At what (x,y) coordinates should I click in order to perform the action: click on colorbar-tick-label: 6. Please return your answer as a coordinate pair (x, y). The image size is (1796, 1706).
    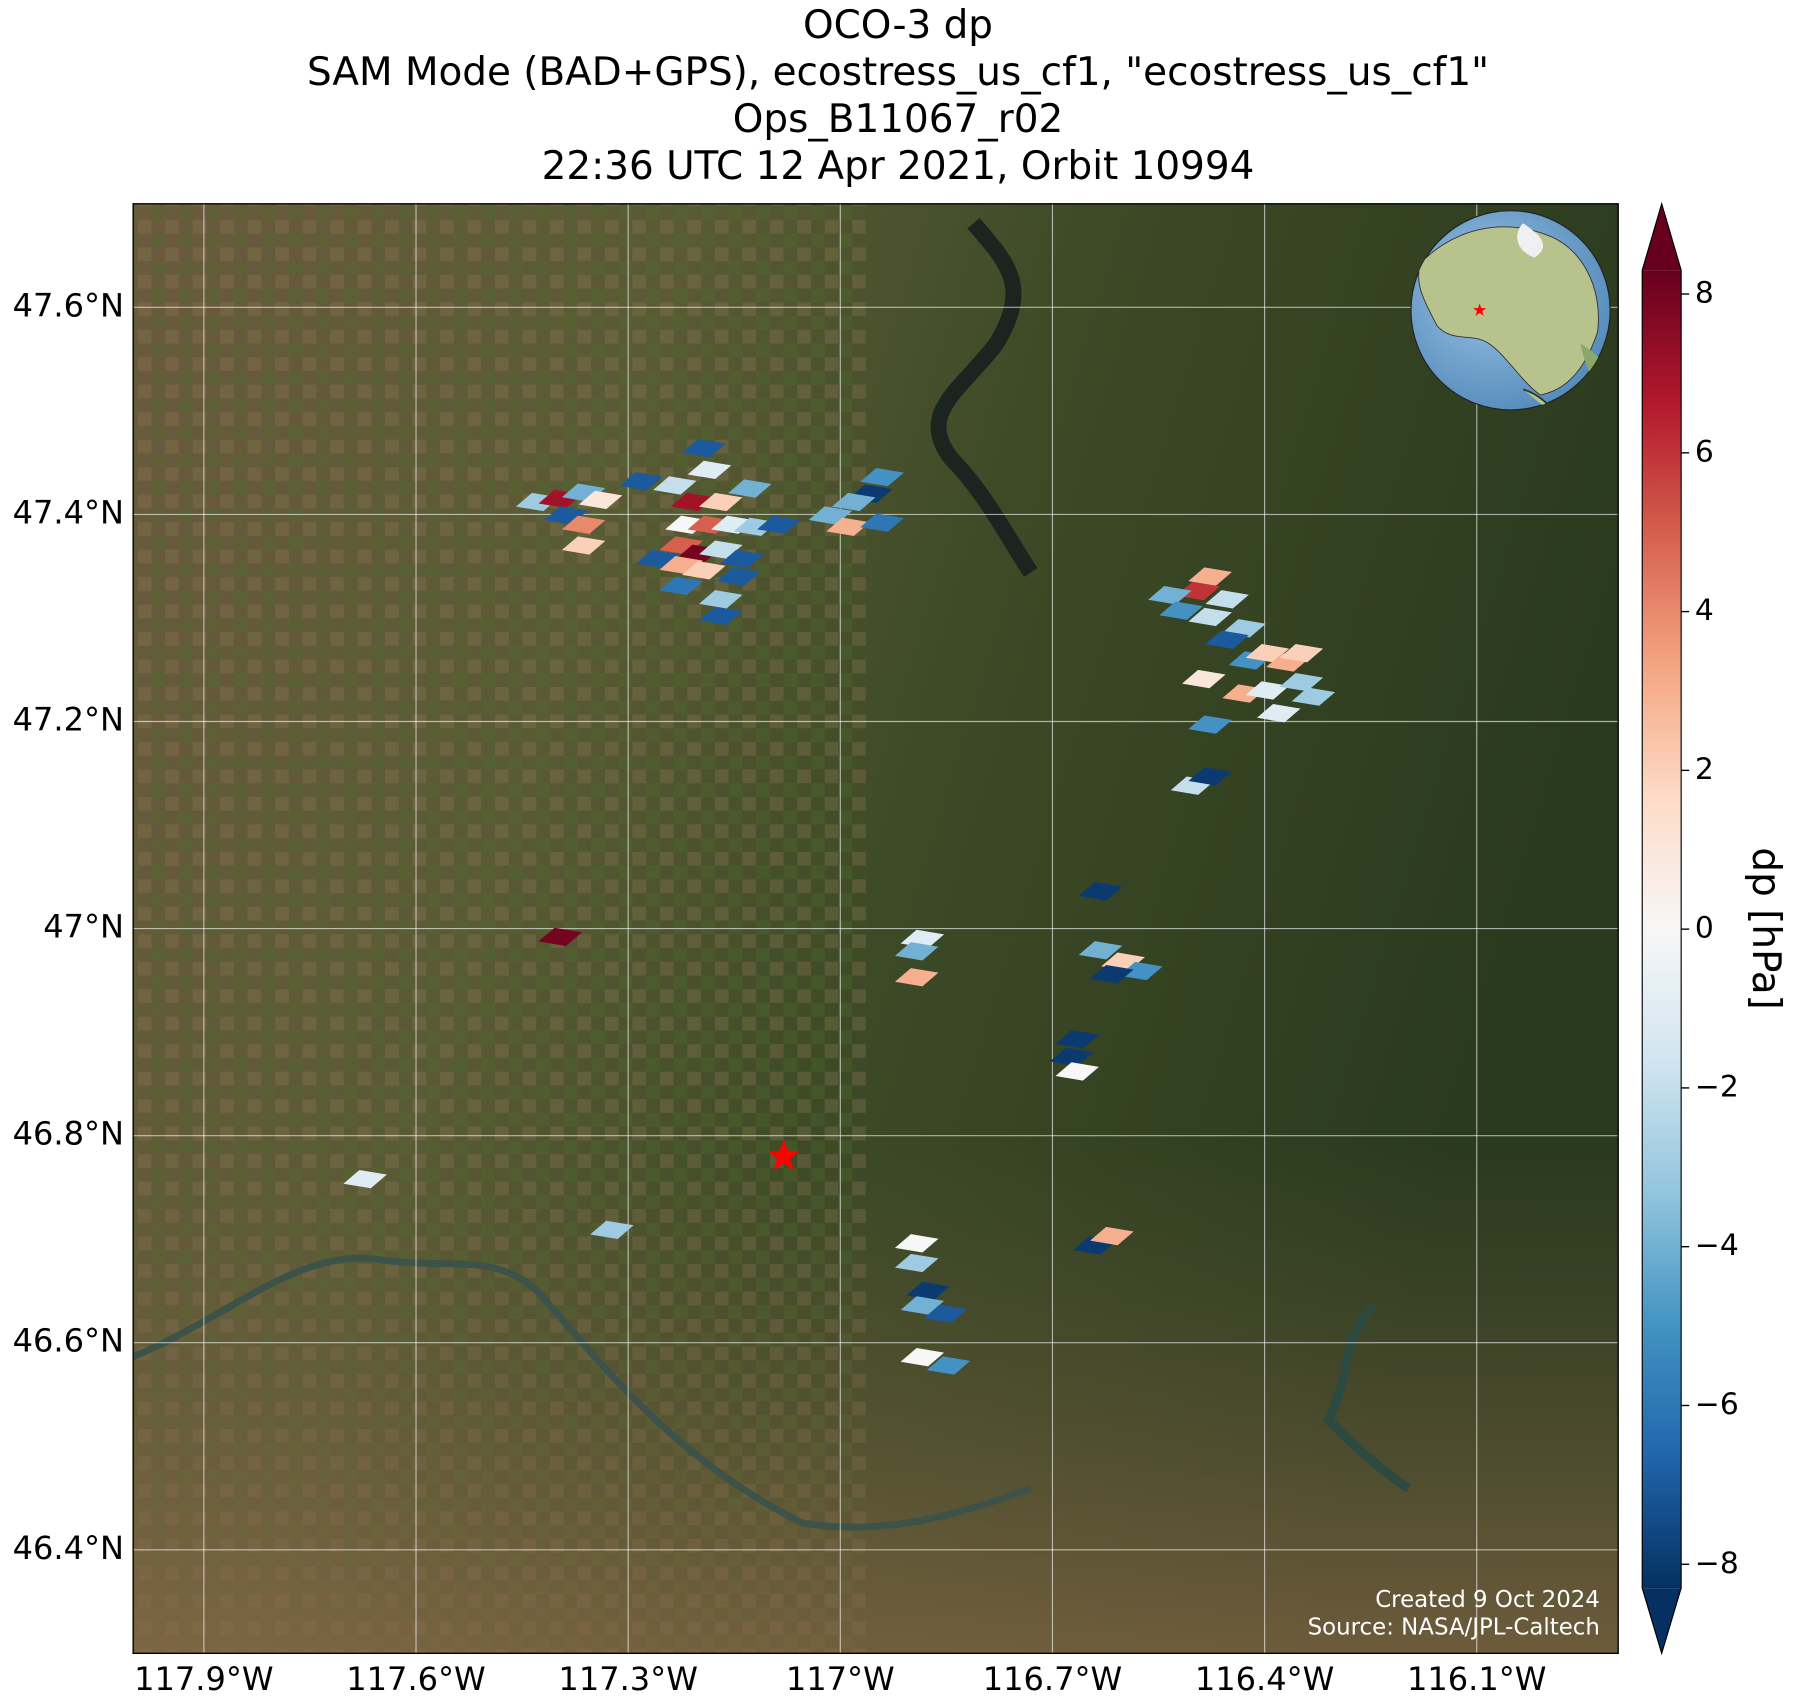
    Looking at the image, I should click on (1704, 451).